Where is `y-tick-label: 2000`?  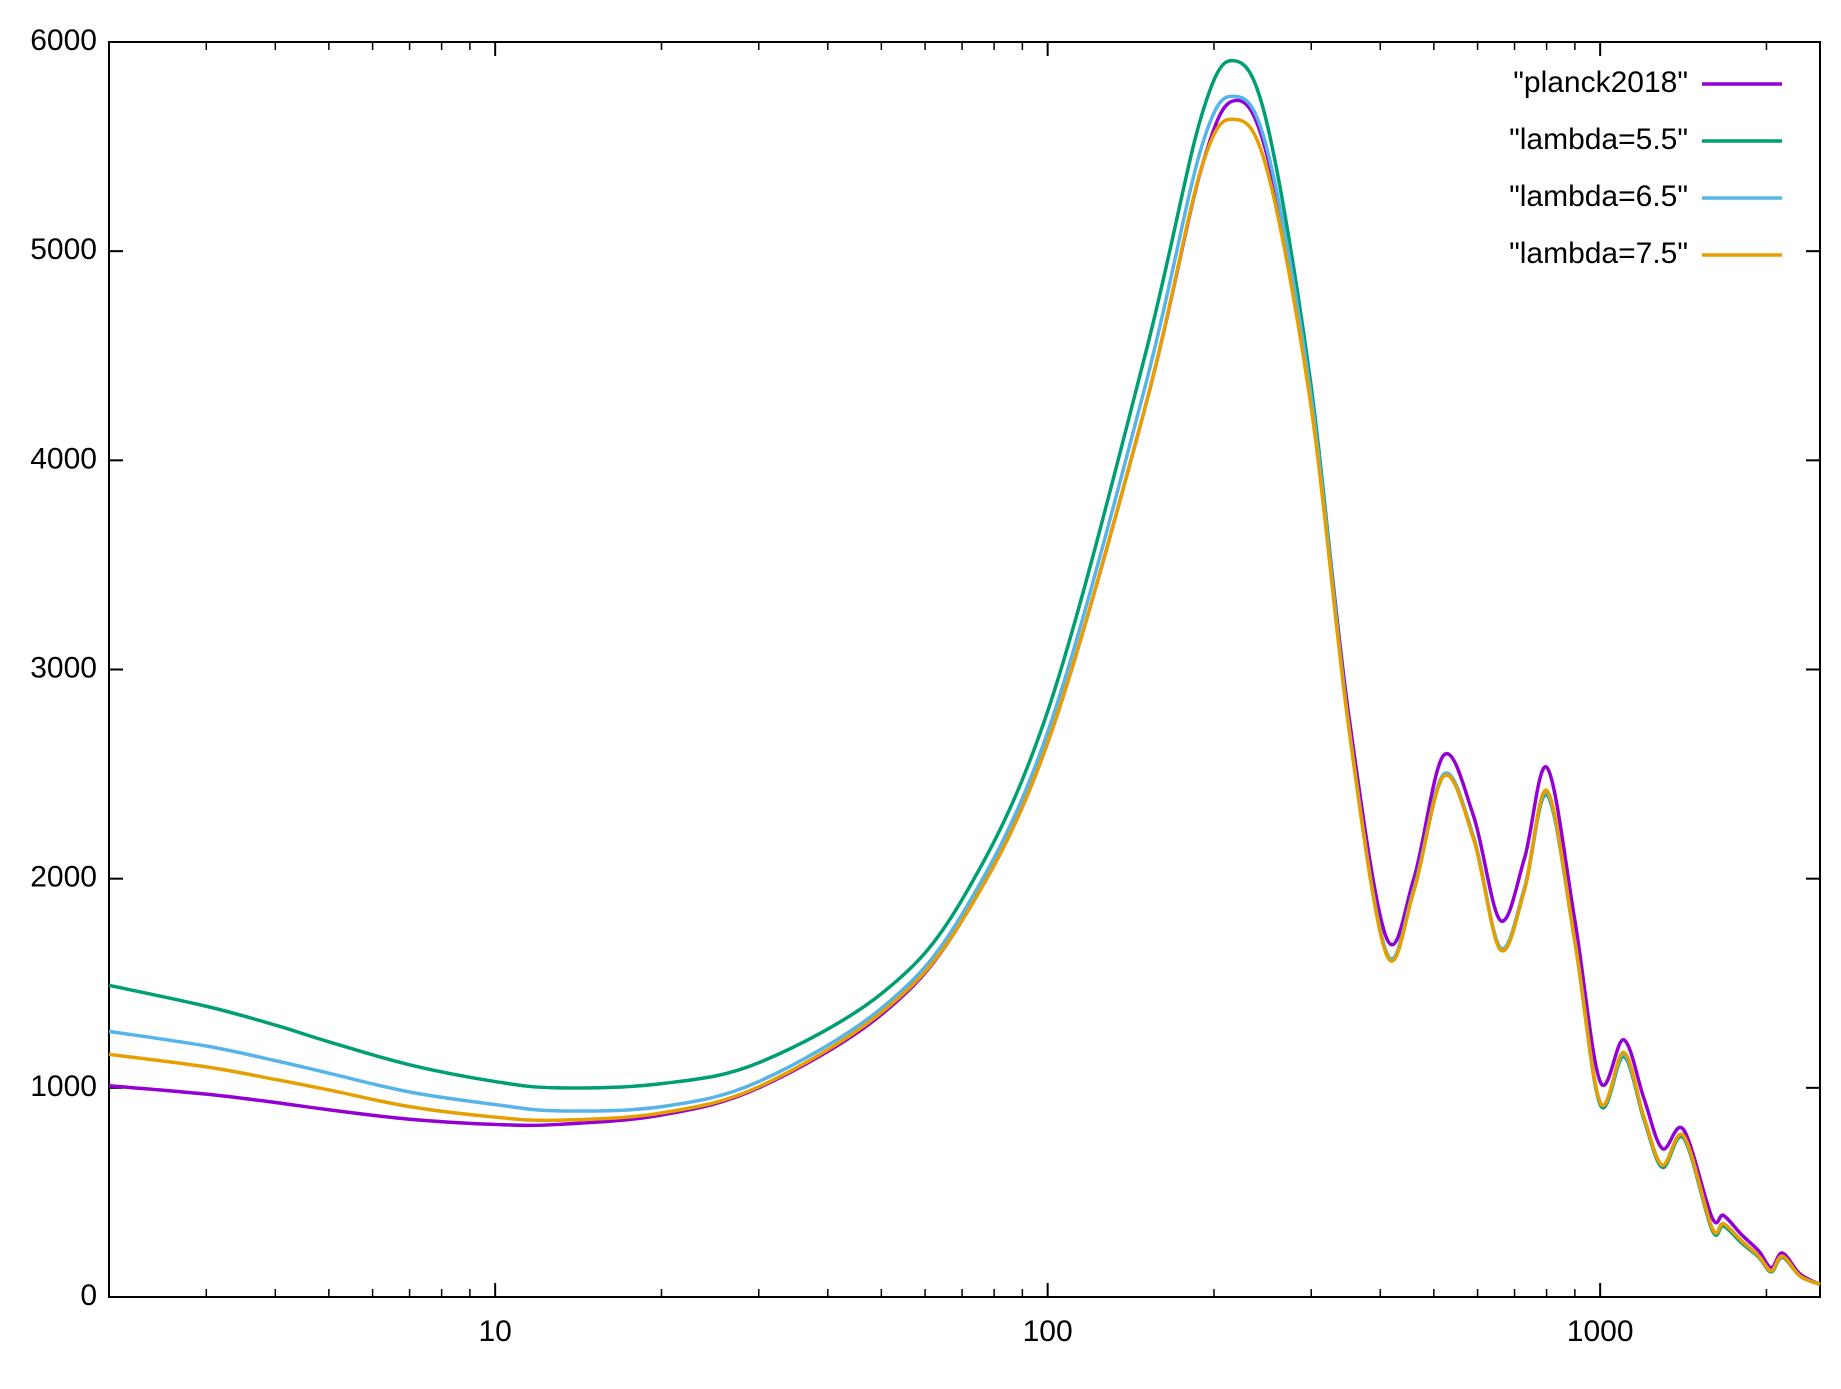
y-tick-label: 2000 is located at coordinates (63, 877).